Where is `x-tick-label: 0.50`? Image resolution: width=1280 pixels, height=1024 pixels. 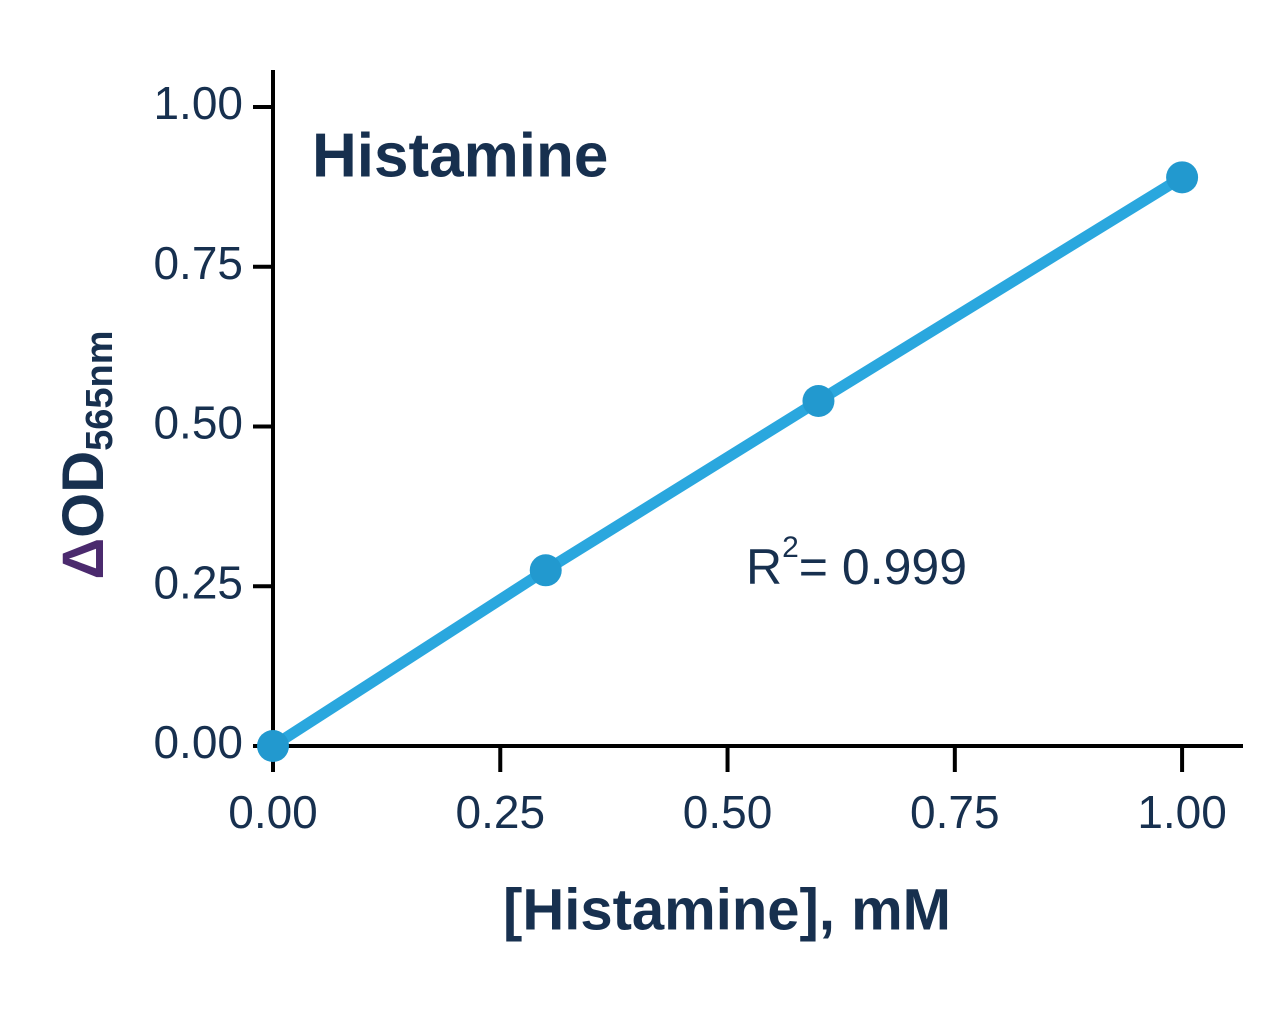 x-tick-label: 0.50 is located at coordinates (728, 812).